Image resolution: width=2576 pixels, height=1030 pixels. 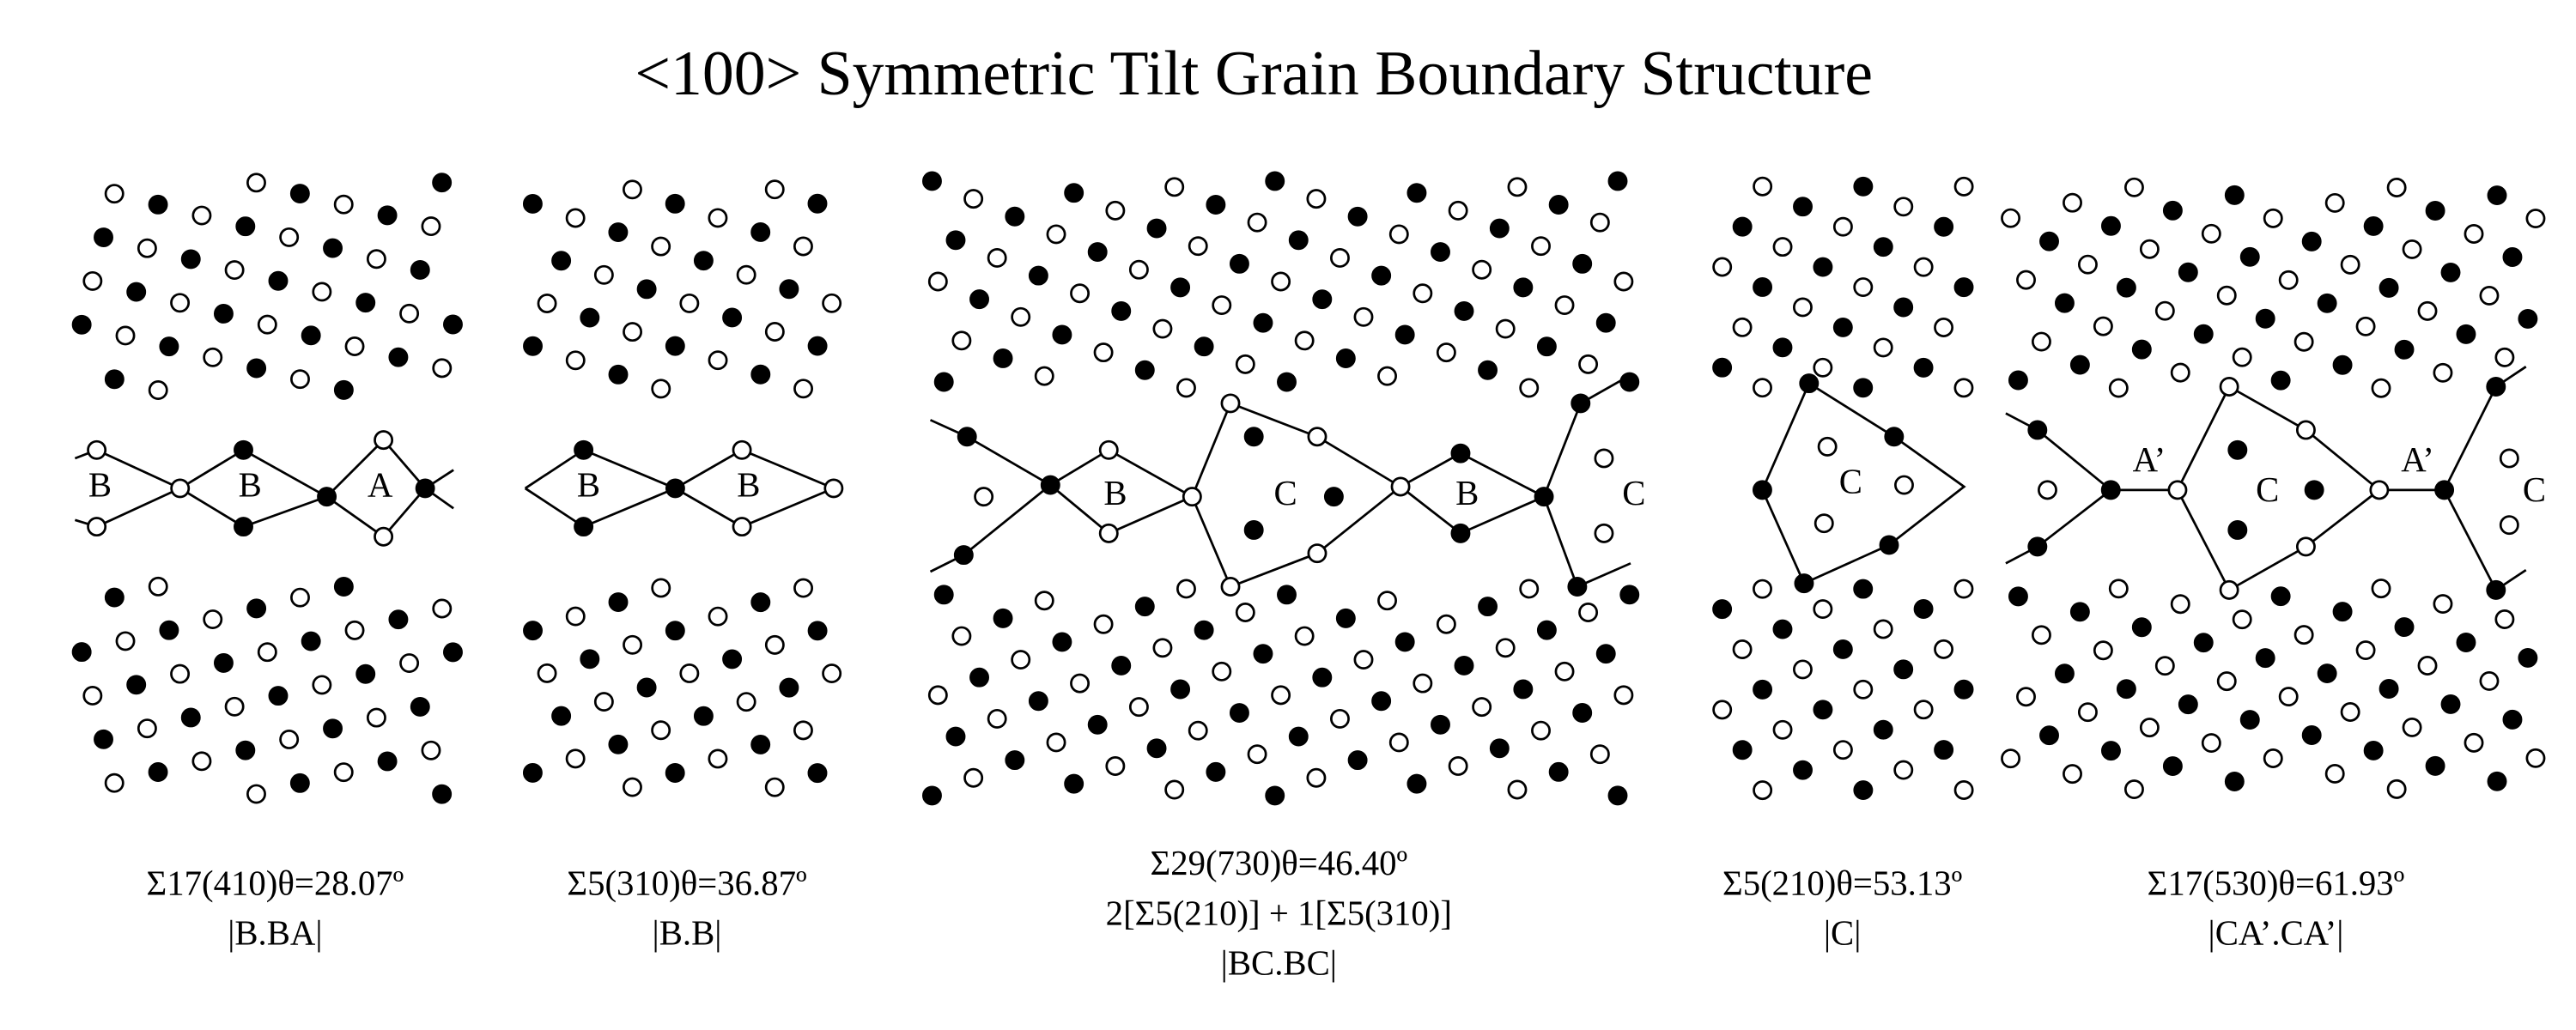 What do you see at coordinates (275, 933) in the screenshot?
I see `caption-line: |B.BA|` at bounding box center [275, 933].